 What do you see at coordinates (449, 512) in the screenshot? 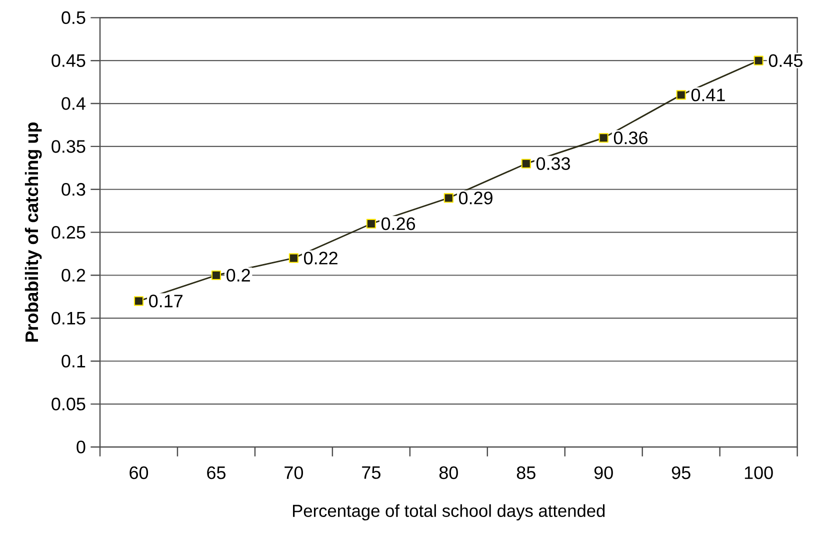
I see `x-axis-title: Percentage of total school days attended` at bounding box center [449, 512].